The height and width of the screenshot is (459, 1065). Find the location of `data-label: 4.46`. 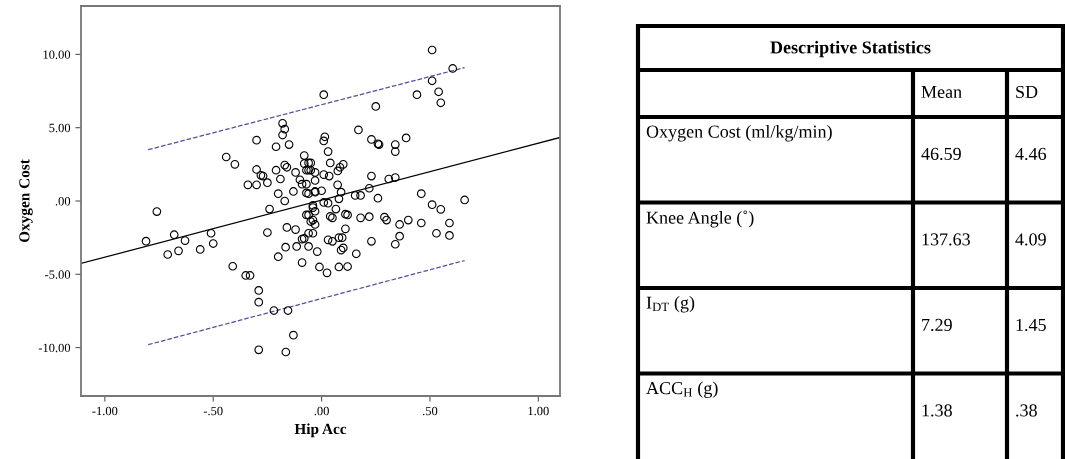

data-label: 4.46 is located at coordinates (1031, 154).